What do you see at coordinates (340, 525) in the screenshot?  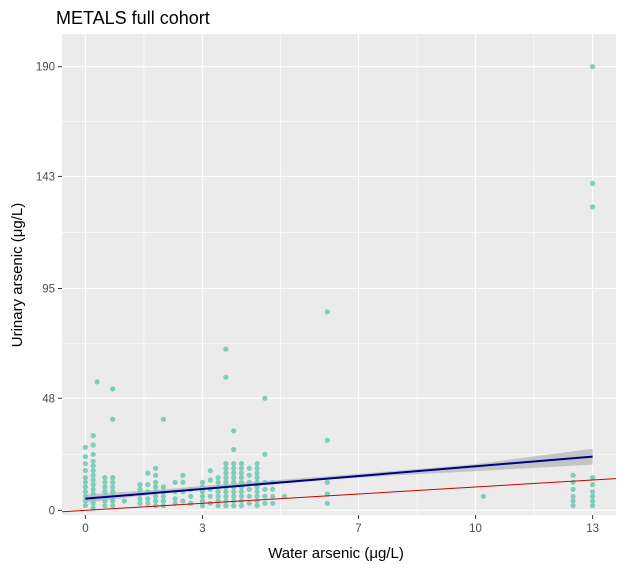 I see `x-axis-ticks: 0 3 7 10 13` at bounding box center [340, 525].